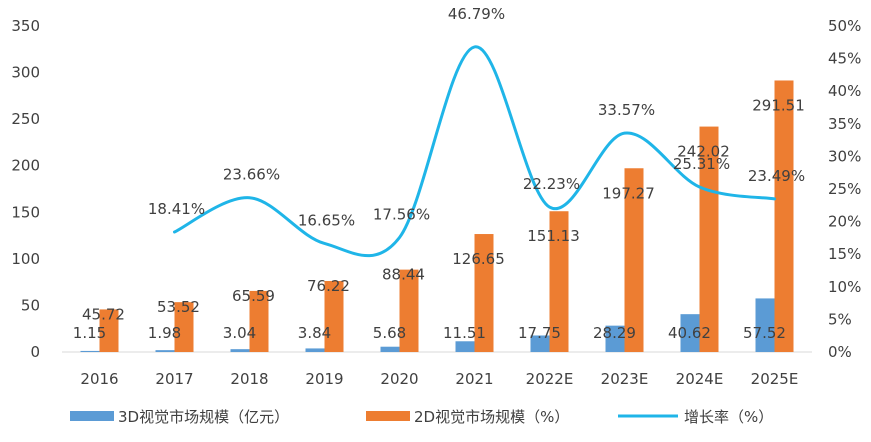  Describe the element at coordinates (844, 156) in the screenshot. I see `y-right-tick-label: 30%` at that location.